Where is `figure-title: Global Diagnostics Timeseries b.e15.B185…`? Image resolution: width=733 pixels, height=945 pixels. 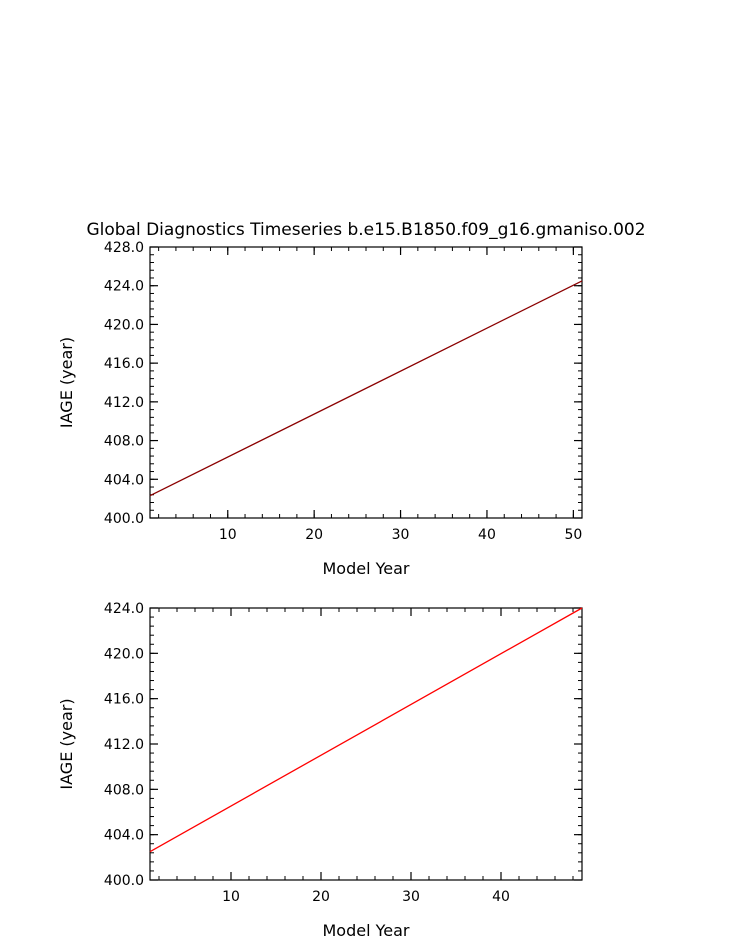
figure-title: Global Diagnostics Timeseries b.e15.B185… is located at coordinates (365, 230).